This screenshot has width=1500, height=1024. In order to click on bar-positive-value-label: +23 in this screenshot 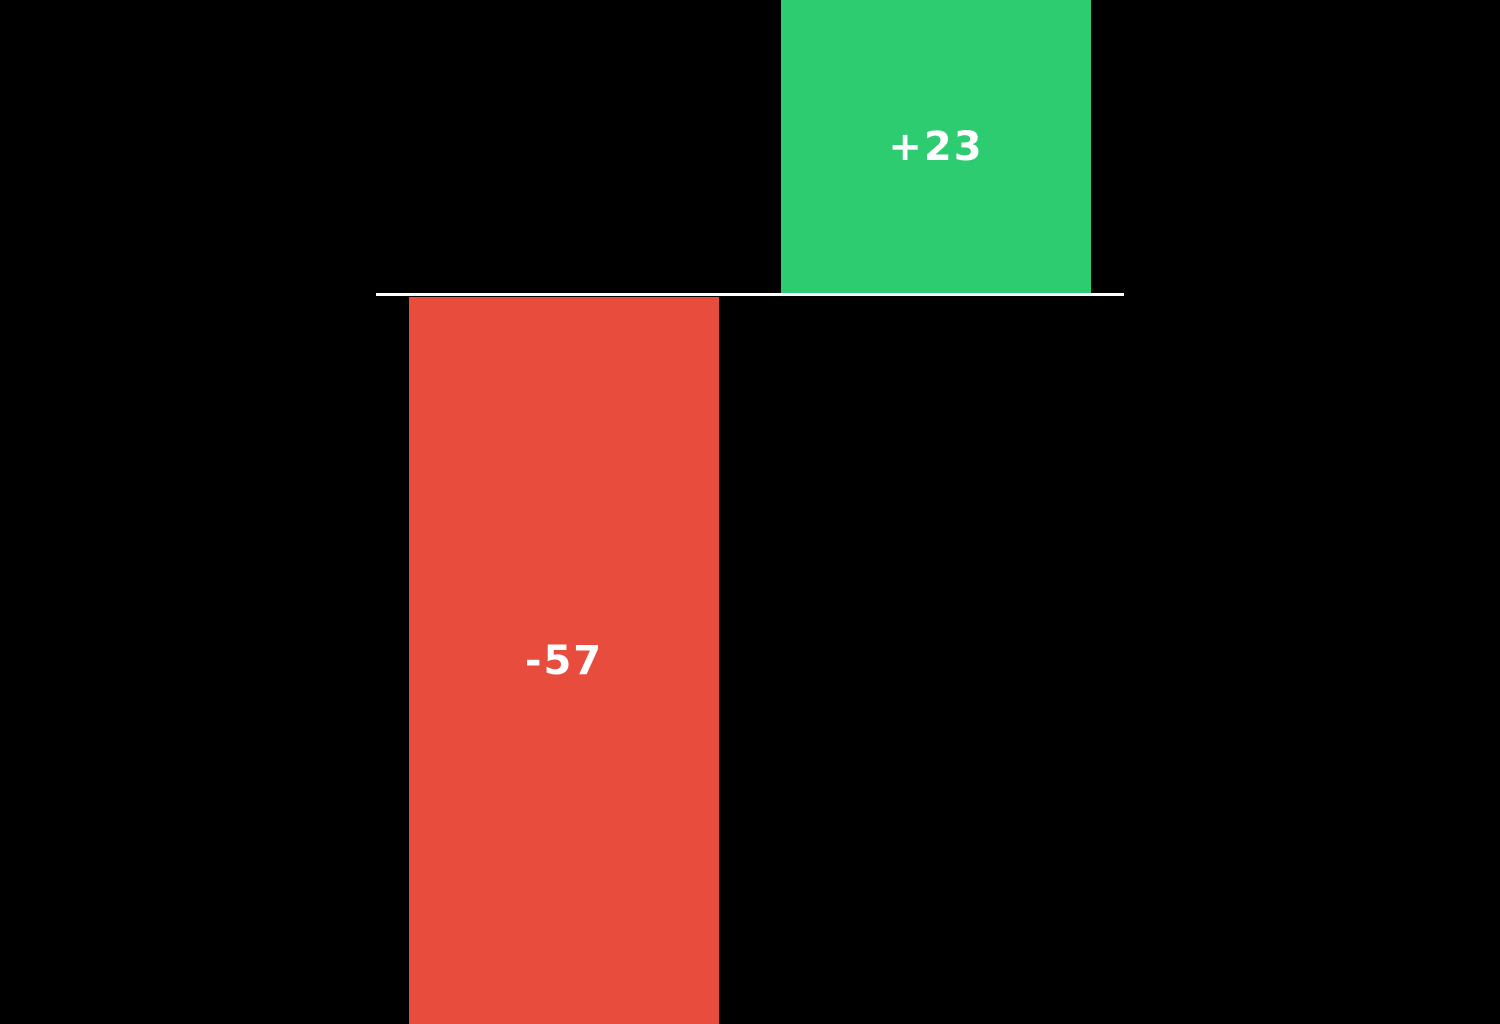, I will do `click(936, 146)`.